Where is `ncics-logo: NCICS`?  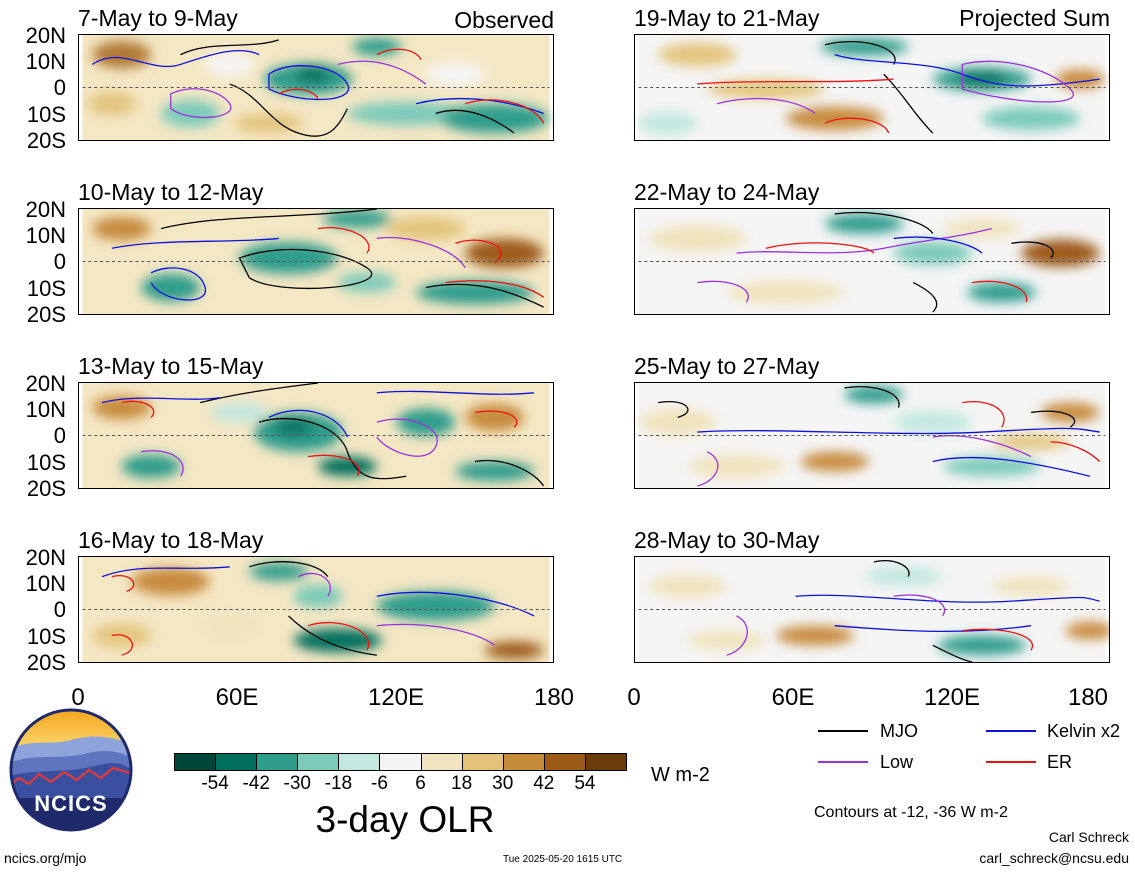
ncics-logo: NCICS is located at coordinates (71, 770).